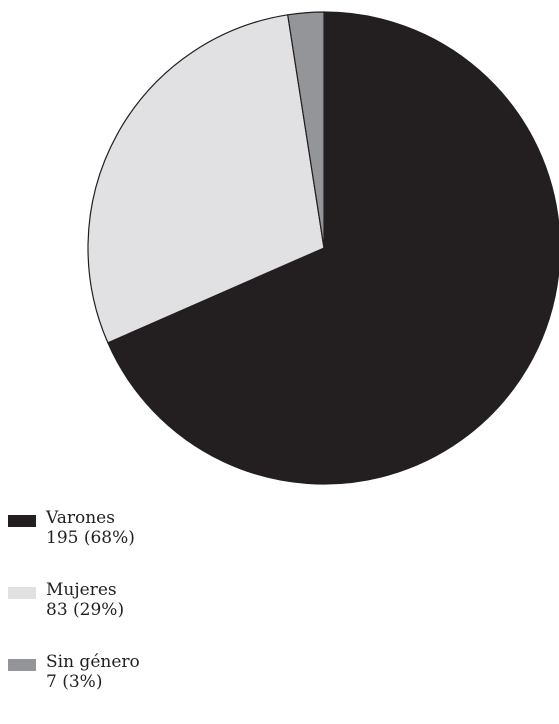 The width and height of the screenshot is (559, 724). I want to click on legend-item-mujeres: Mujeres 83 (29%), so click(158, 606).